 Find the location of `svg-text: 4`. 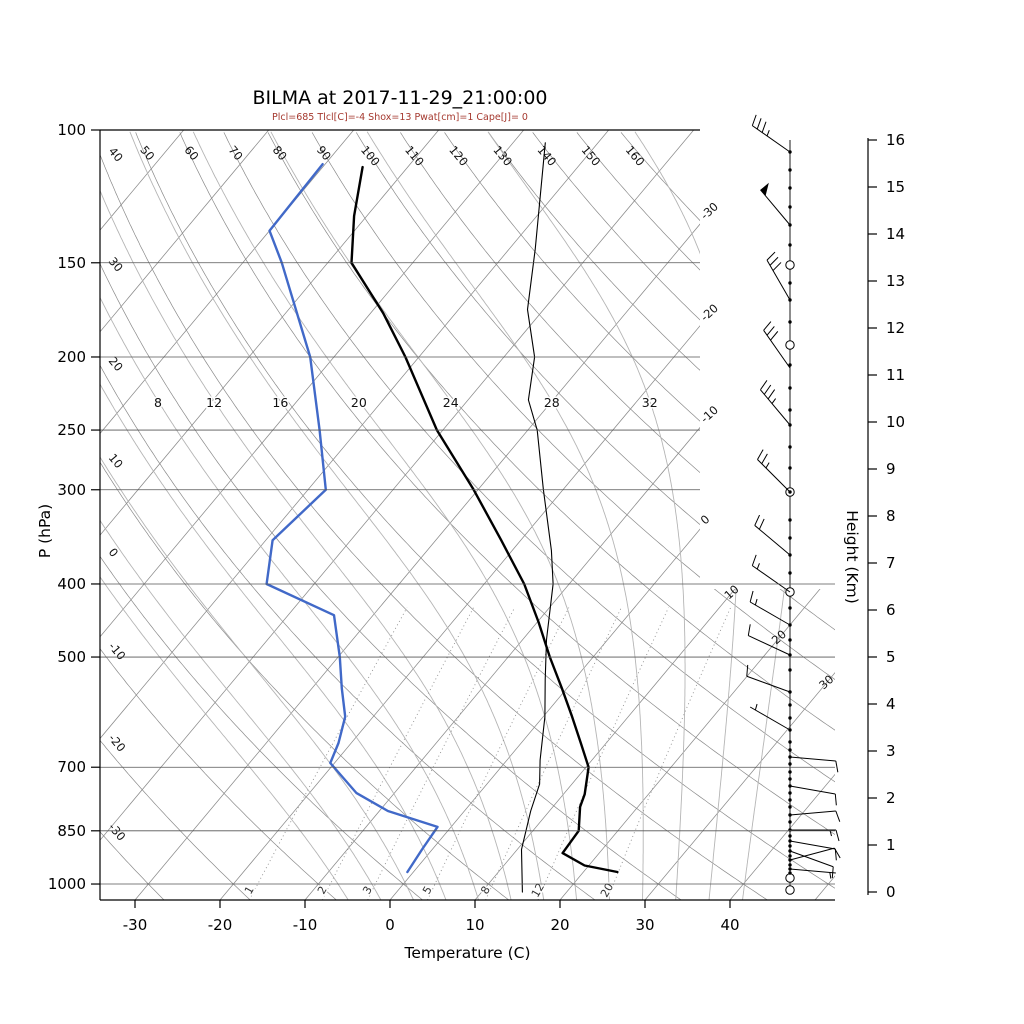

svg-text: 4 is located at coordinates (891, 704).